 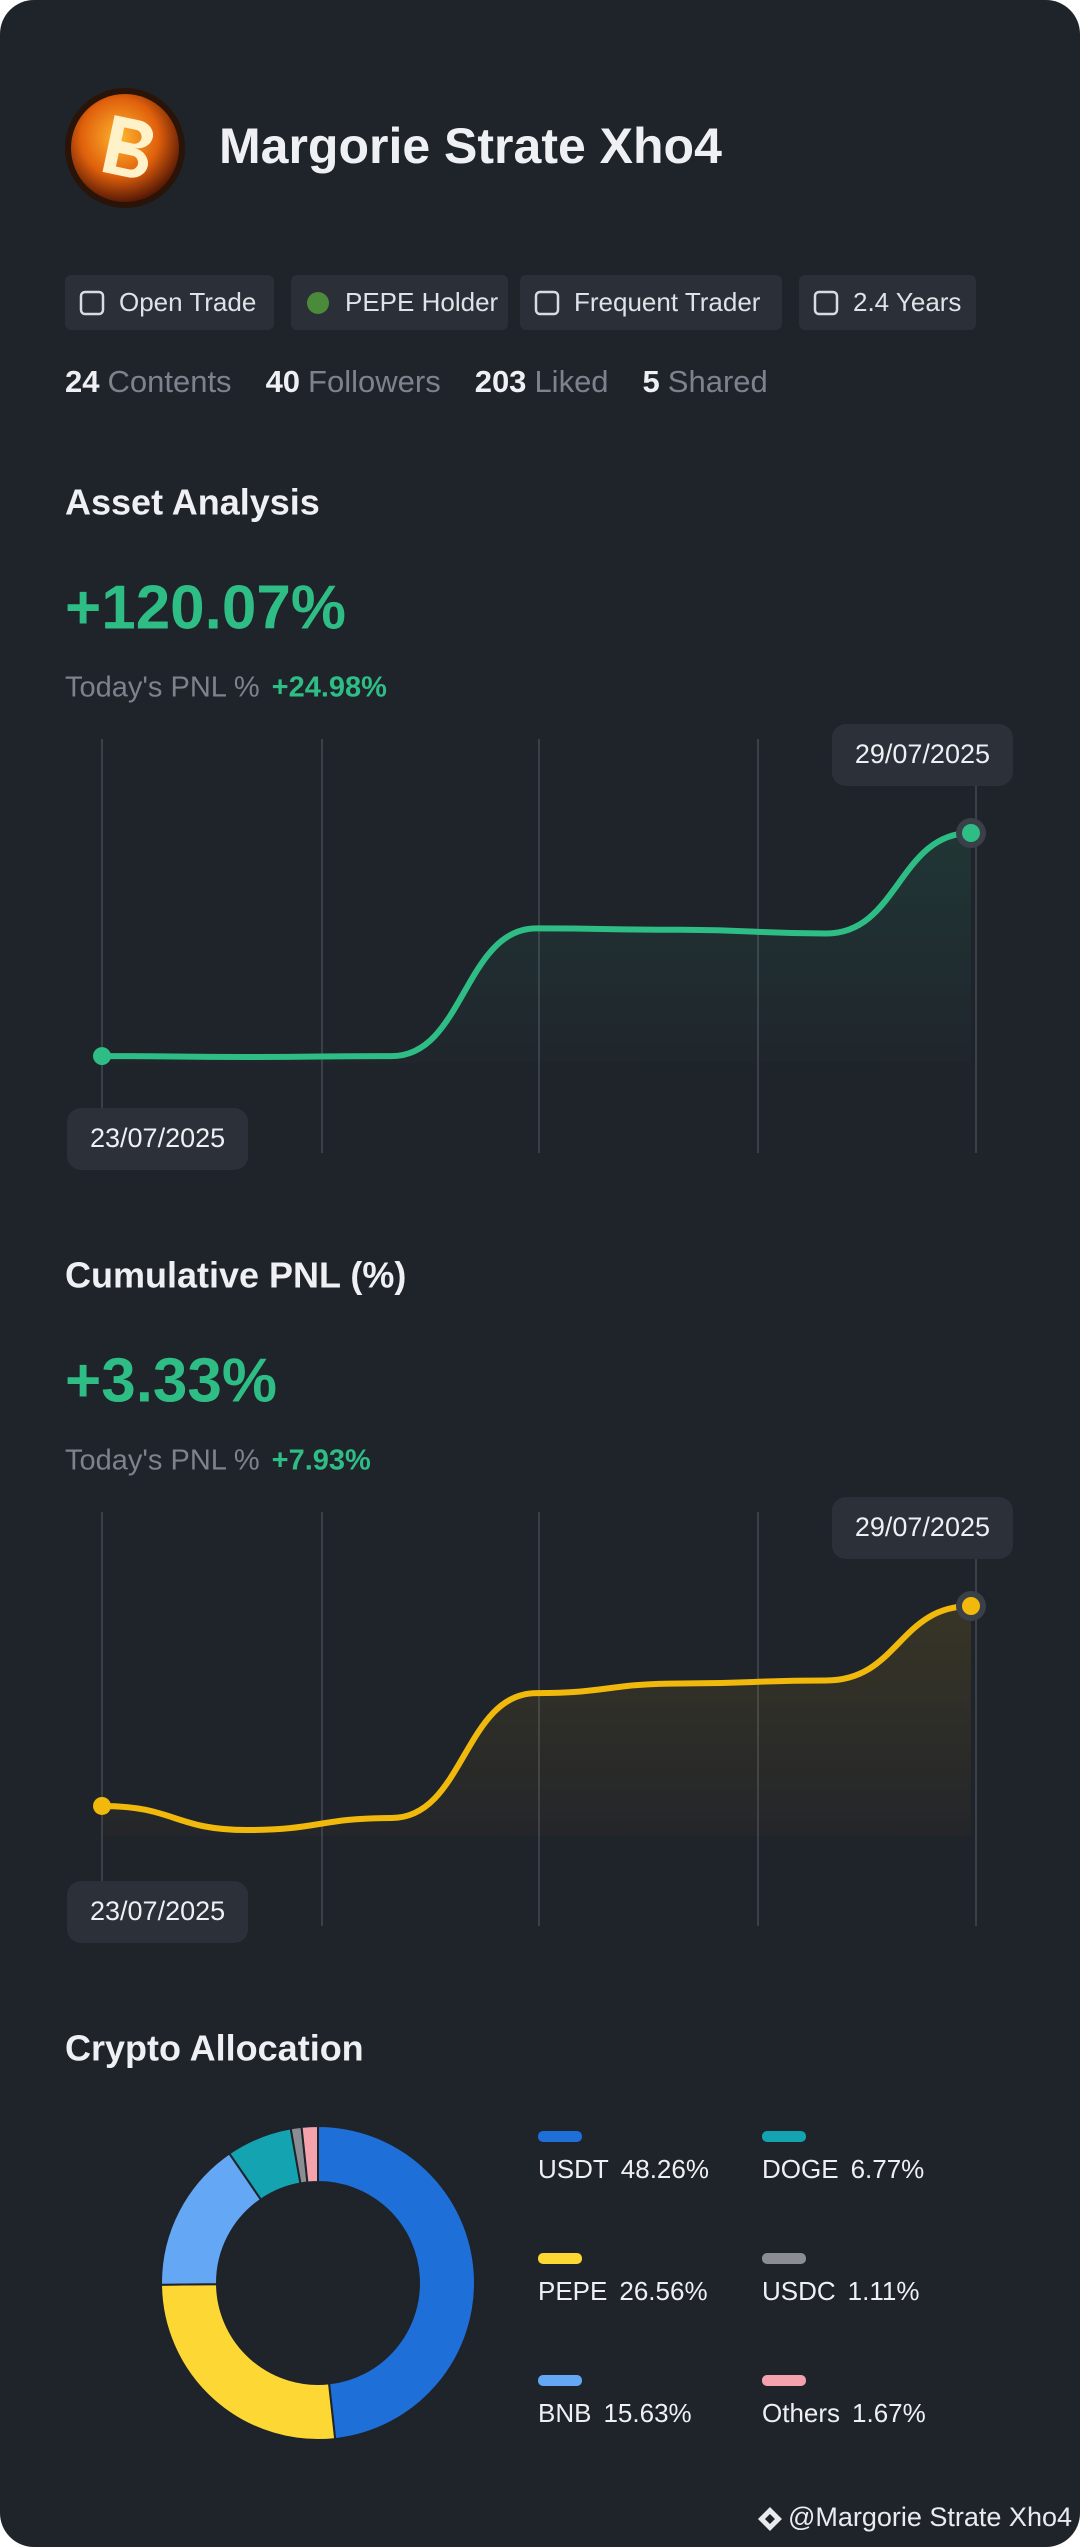 What do you see at coordinates (665, 2169) in the screenshot?
I see `legend-value: 48.26%` at bounding box center [665, 2169].